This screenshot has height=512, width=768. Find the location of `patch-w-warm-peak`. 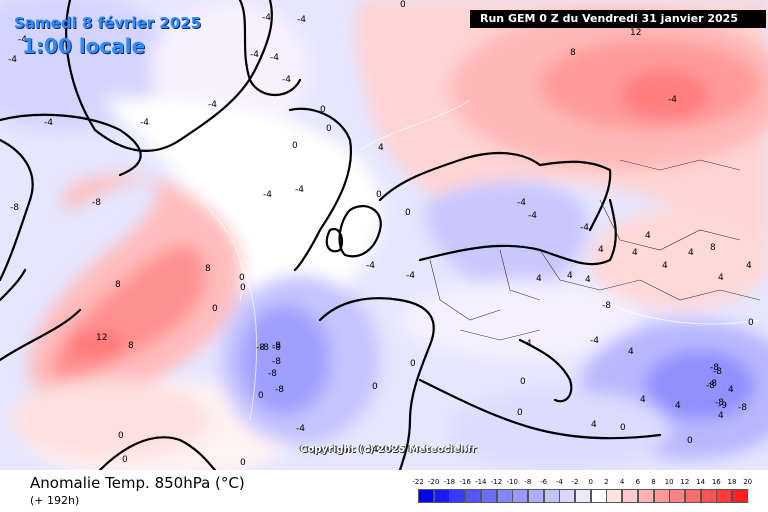

patch-w-warm-peak is located at coordinates (95, 345).